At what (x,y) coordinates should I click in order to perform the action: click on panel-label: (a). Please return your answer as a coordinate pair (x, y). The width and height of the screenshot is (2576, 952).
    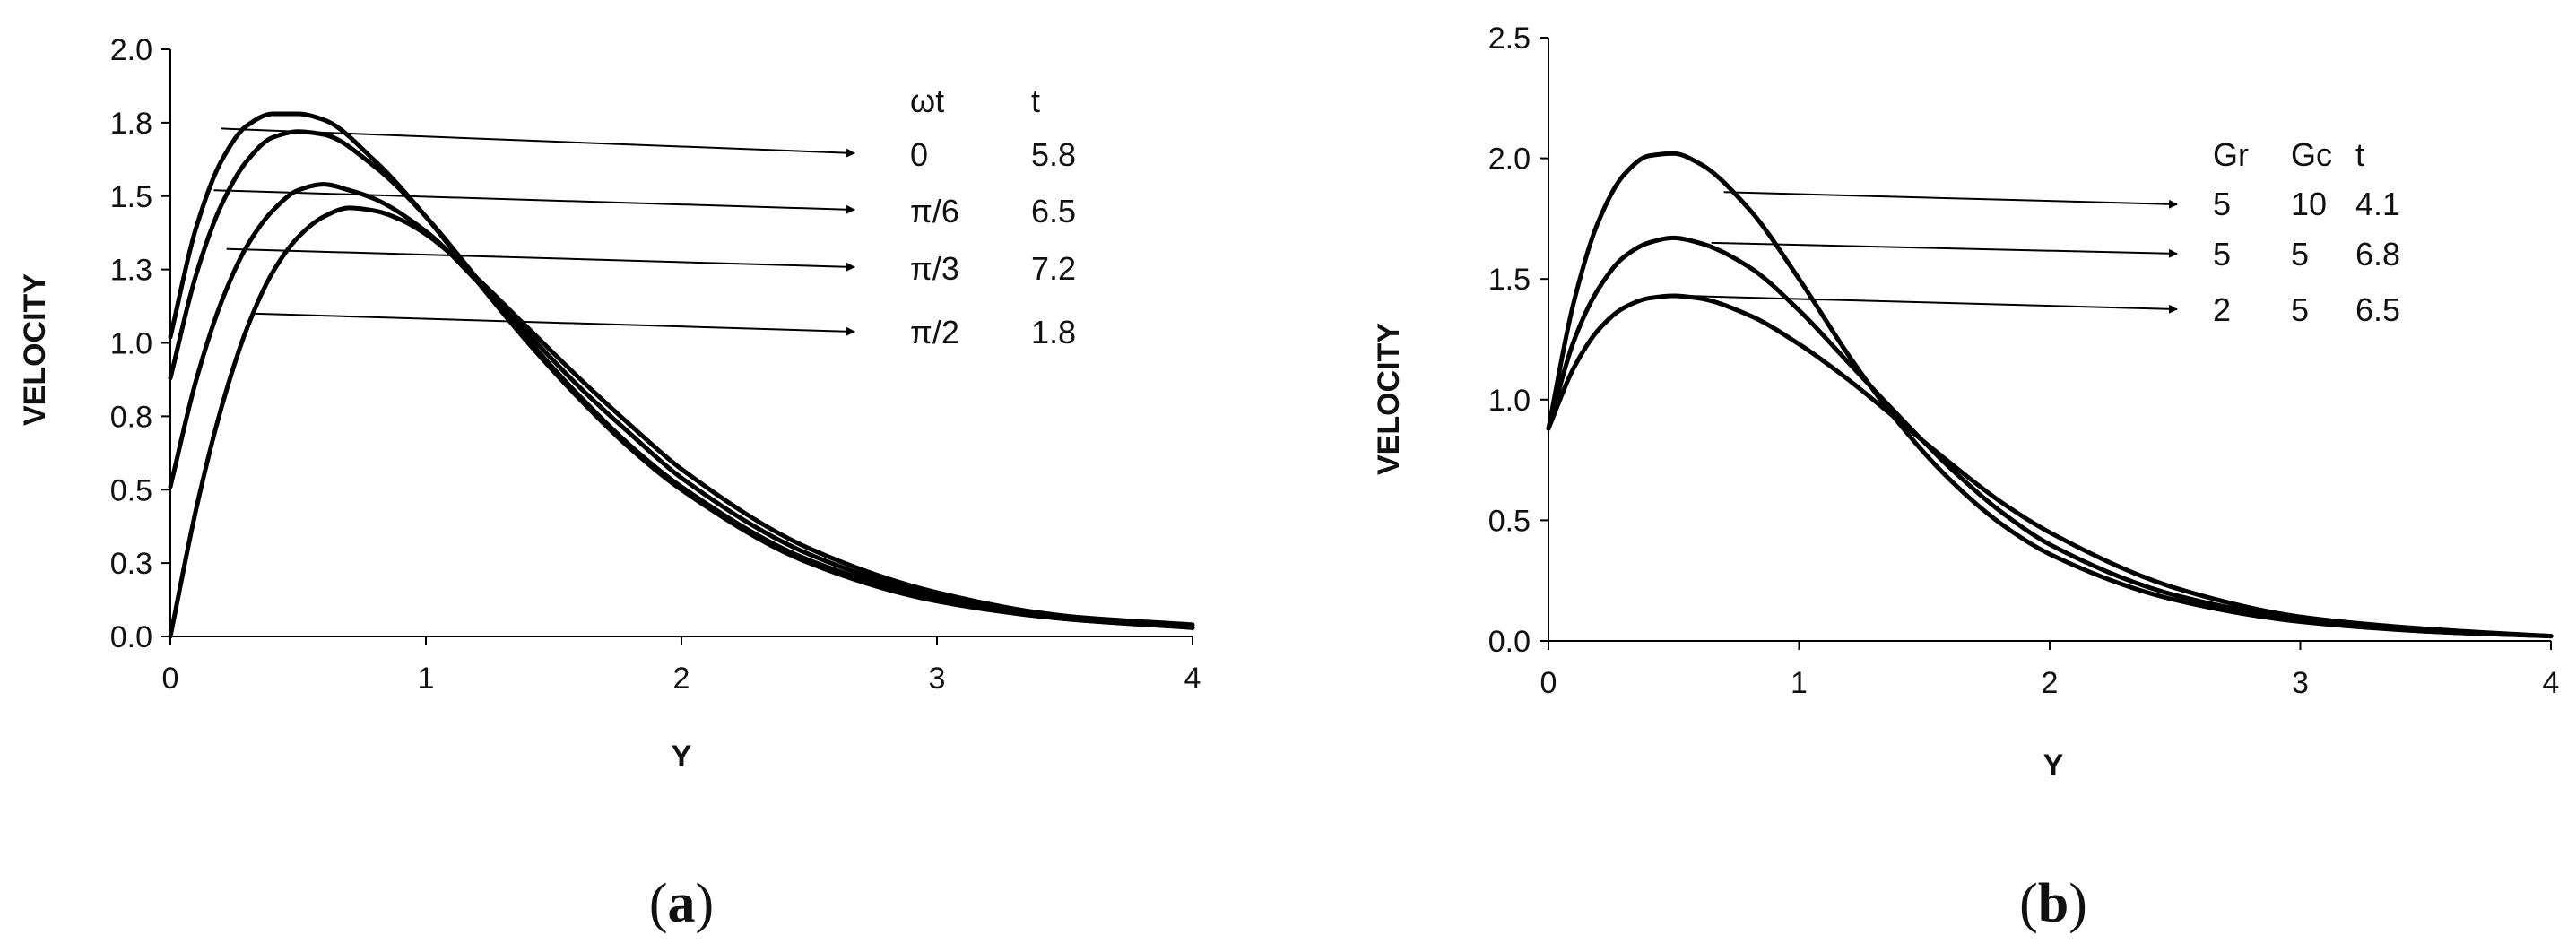
    Looking at the image, I should click on (681, 904).